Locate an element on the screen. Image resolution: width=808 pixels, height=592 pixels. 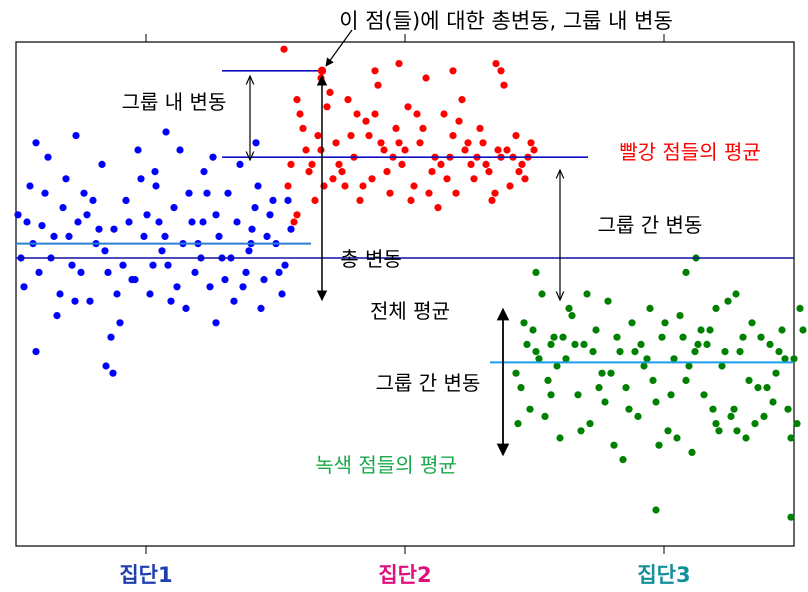
between-variation-label-1: 그룹 간 변동 is located at coordinates (650, 225).